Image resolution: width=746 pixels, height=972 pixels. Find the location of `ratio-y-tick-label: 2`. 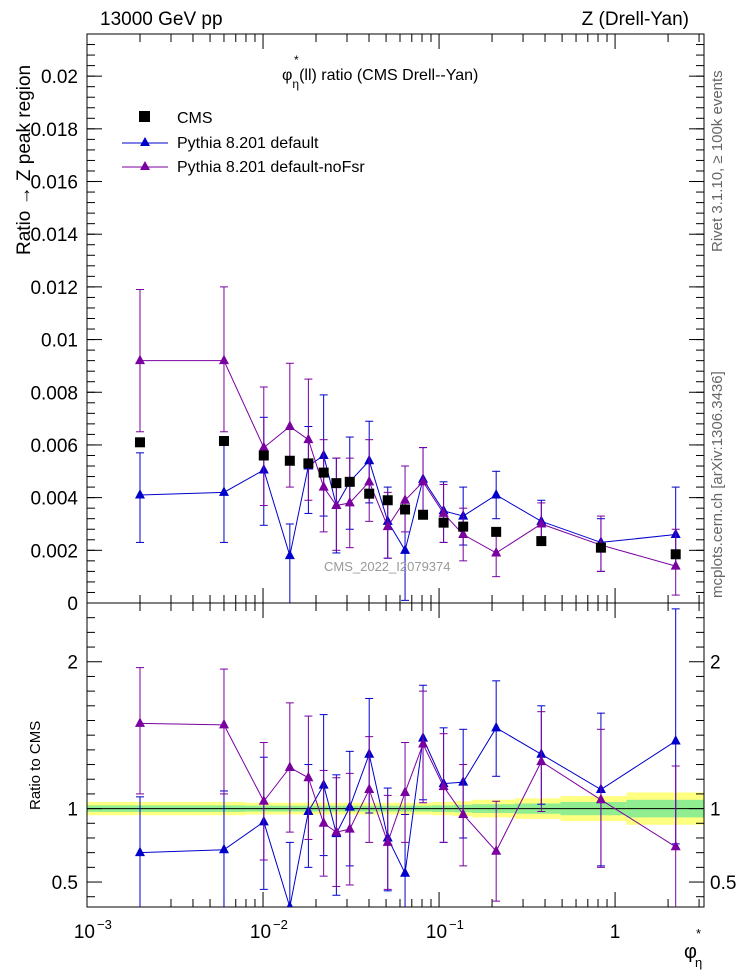

ratio-y-tick-label: 2 is located at coordinates (72, 663).